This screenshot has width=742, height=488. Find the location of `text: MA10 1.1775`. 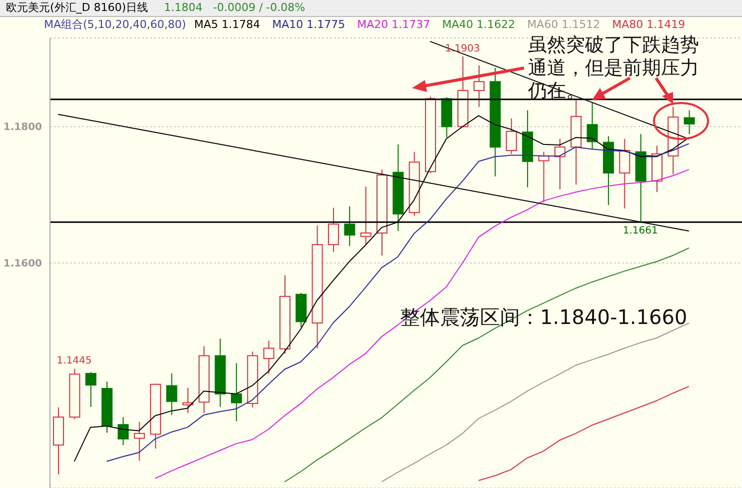

text: MA10 1.1775 is located at coordinates (309, 24).